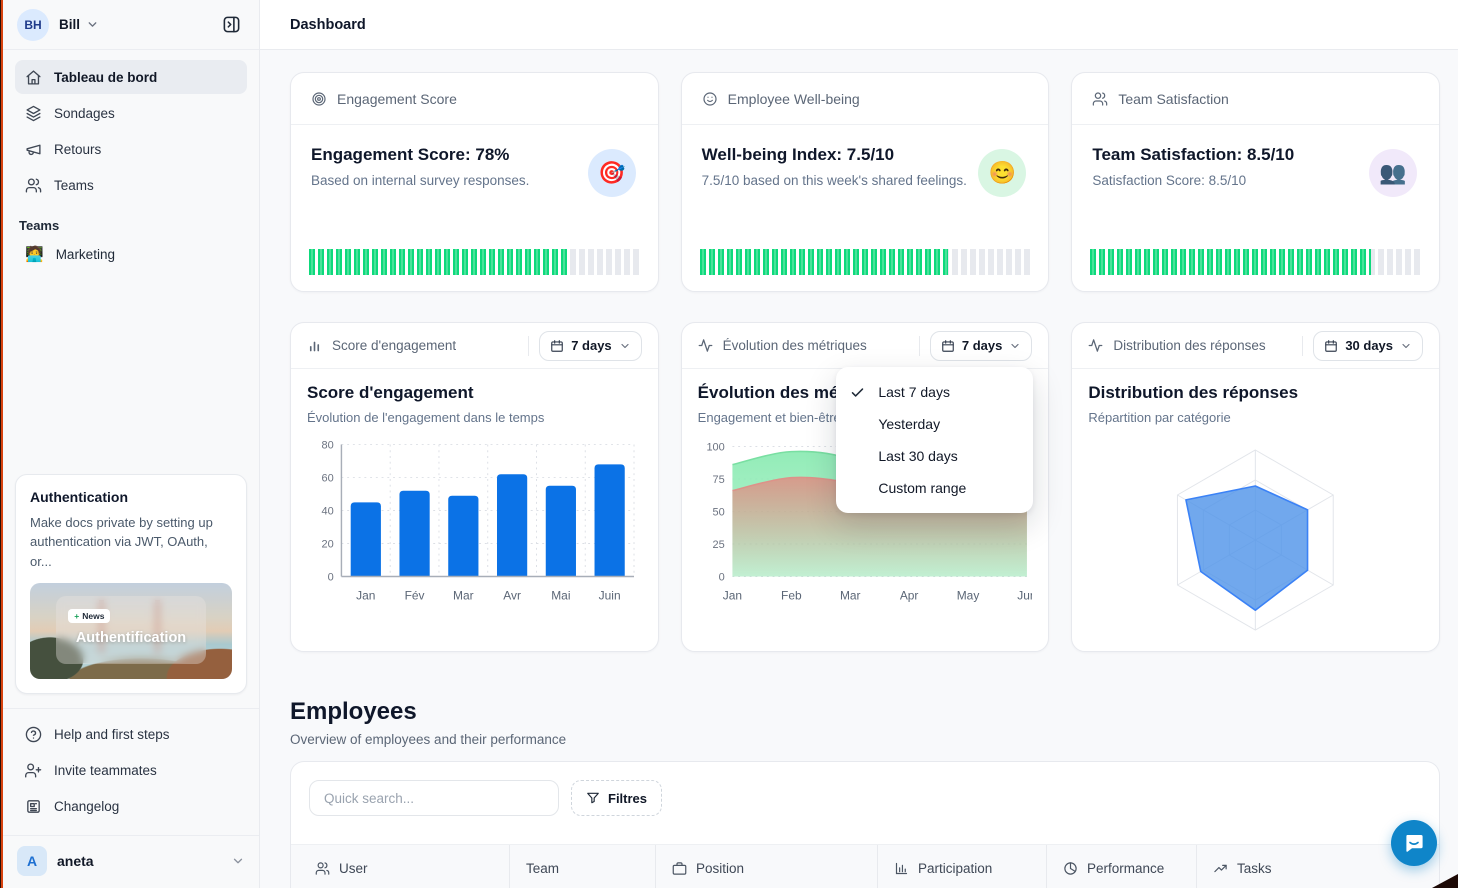 This screenshot has height=888, width=1458. What do you see at coordinates (1317, 866) in the screenshot?
I see `column-header-tasks: Tasks` at bounding box center [1317, 866].